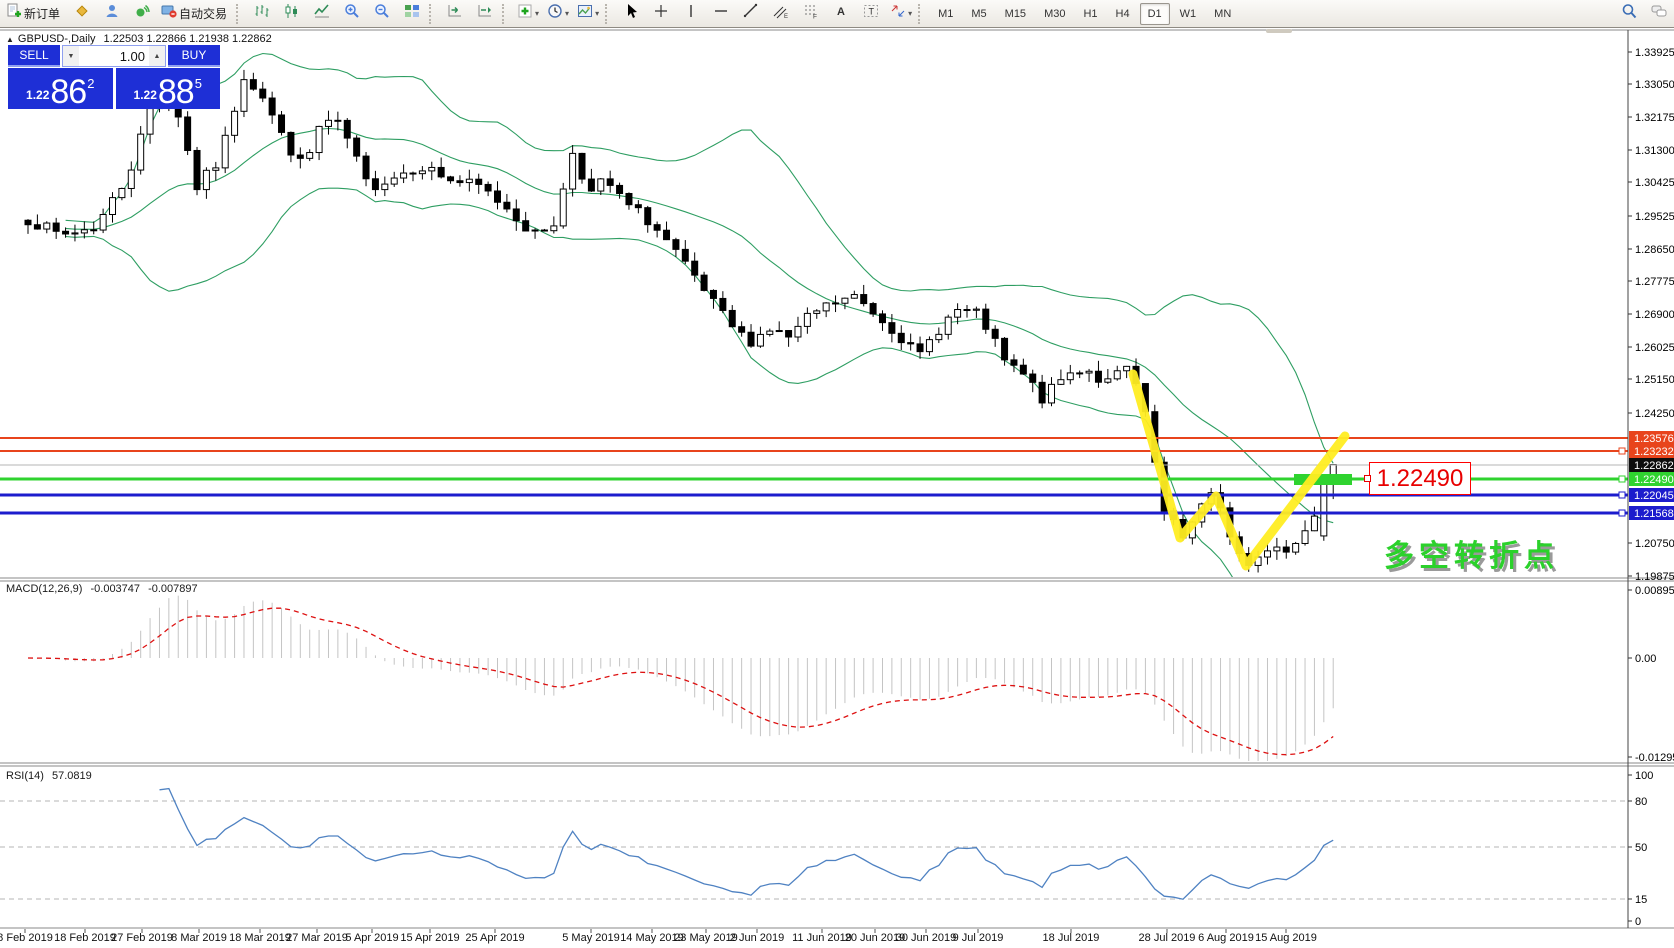 Image resolution: width=1674 pixels, height=948 pixels. What do you see at coordinates (1239, 470) in the screenshot?
I see `yellow-zigzag-annotation` at bounding box center [1239, 470].